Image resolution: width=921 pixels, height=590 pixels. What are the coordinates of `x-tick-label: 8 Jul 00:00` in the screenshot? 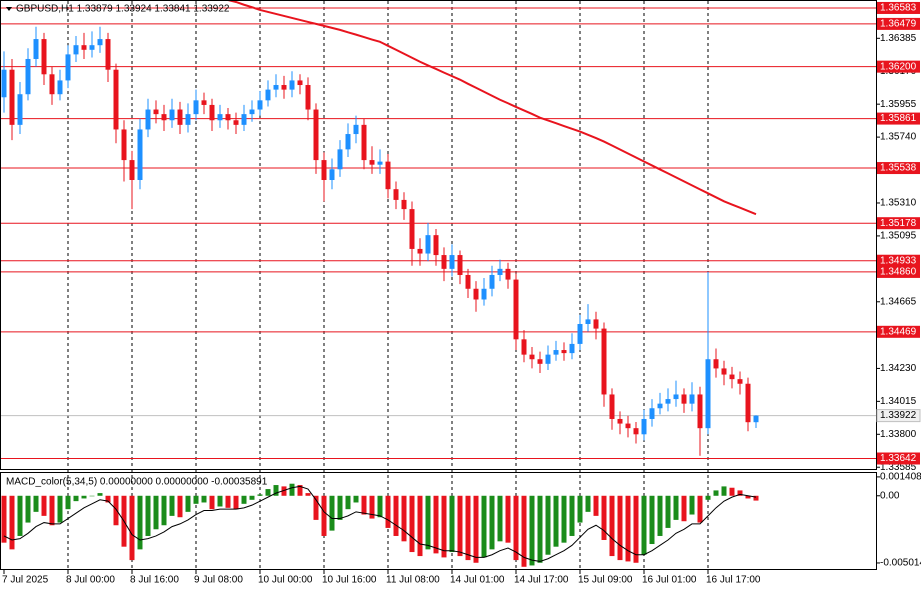 It's located at (90, 580).